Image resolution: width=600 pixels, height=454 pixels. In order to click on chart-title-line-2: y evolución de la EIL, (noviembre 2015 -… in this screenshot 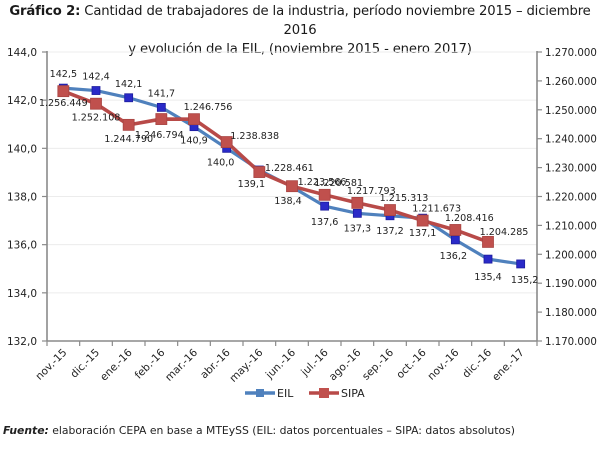, I will do `click(300, 49)`.